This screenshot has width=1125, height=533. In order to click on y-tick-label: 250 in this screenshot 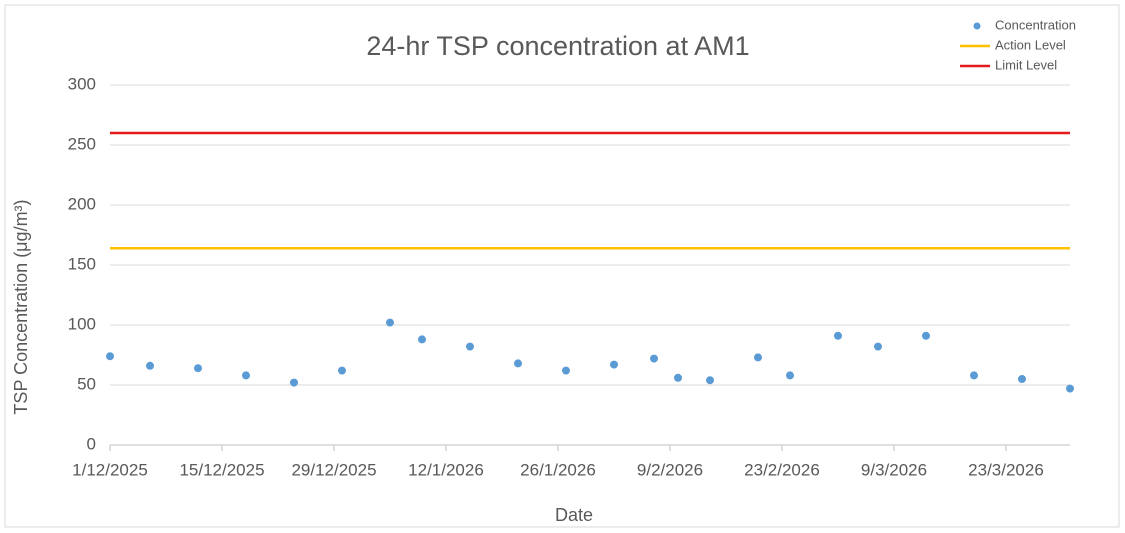, I will do `click(82, 143)`.